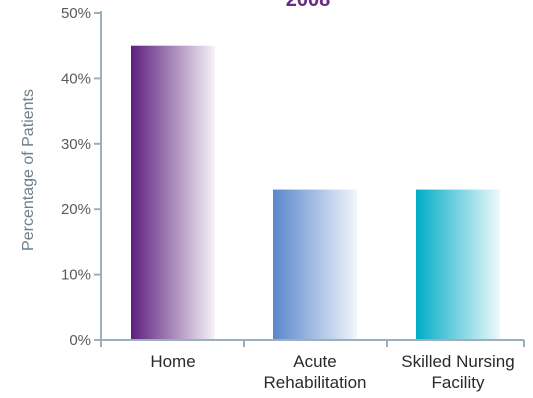 The width and height of the screenshot is (533, 398). I want to click on y-tick-label: 30%, so click(76, 144).